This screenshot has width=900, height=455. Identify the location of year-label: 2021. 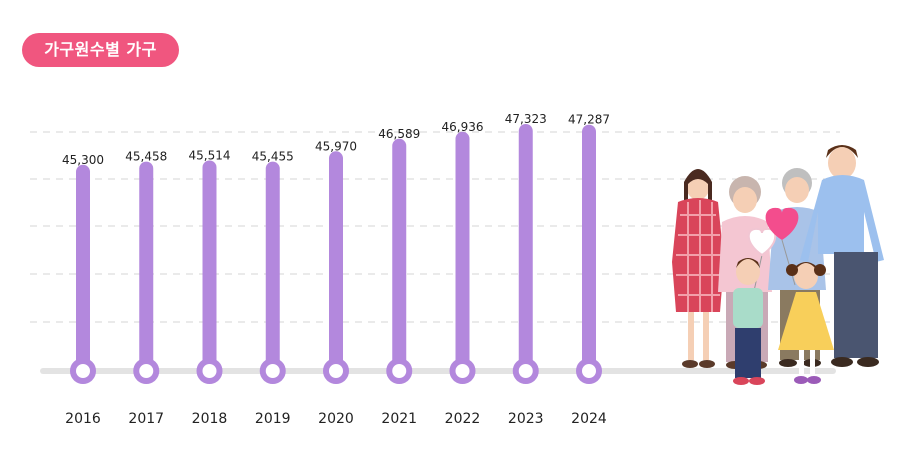
(399, 419).